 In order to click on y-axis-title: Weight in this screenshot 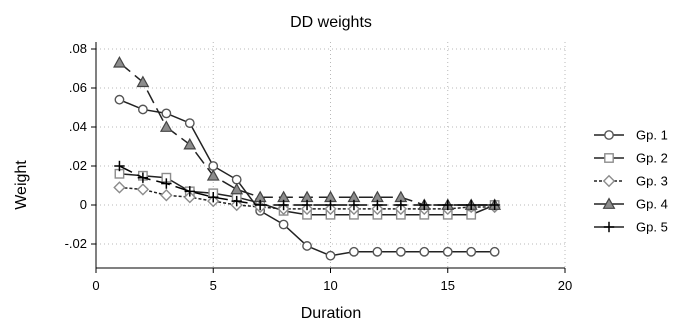, I will do `click(21, 185)`.